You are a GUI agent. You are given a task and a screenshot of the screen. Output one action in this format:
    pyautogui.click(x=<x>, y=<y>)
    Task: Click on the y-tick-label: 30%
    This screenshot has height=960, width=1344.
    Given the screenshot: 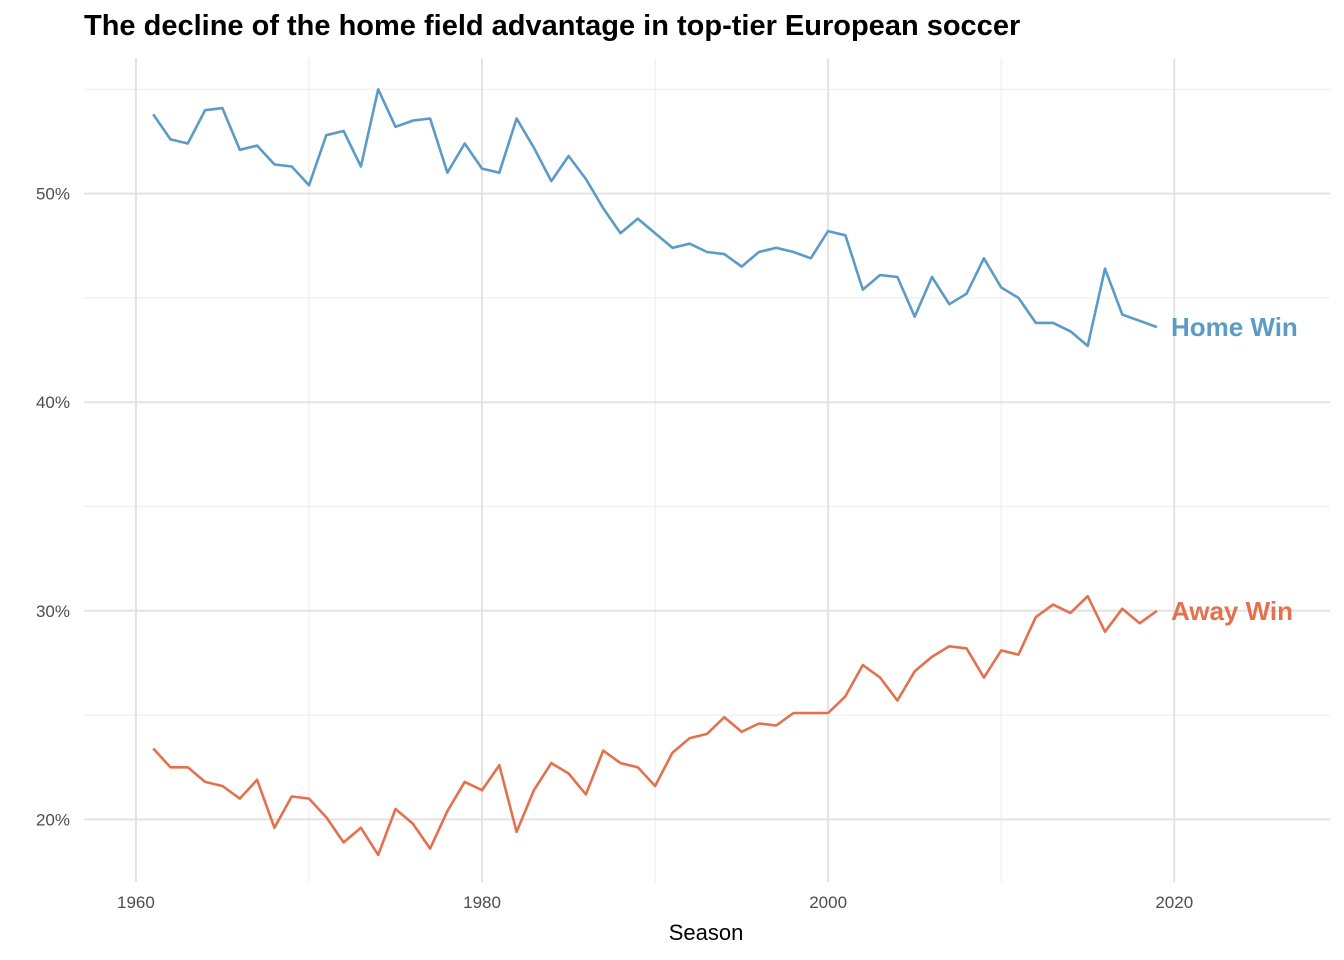 What is the action you would take?
    pyautogui.click(x=53, y=611)
    